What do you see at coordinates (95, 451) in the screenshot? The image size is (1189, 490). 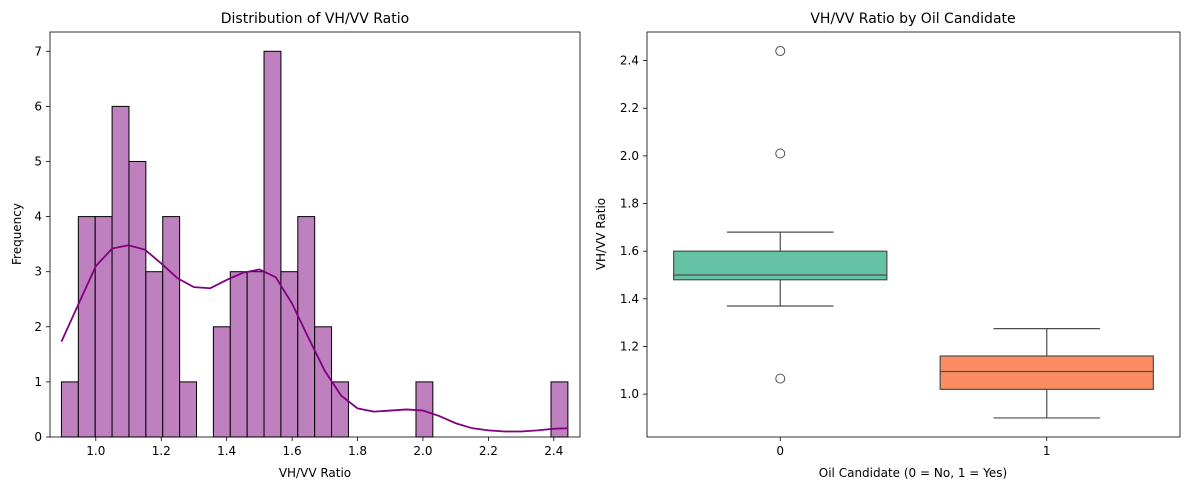 I see `x-tick-label: 1.0` at bounding box center [95, 451].